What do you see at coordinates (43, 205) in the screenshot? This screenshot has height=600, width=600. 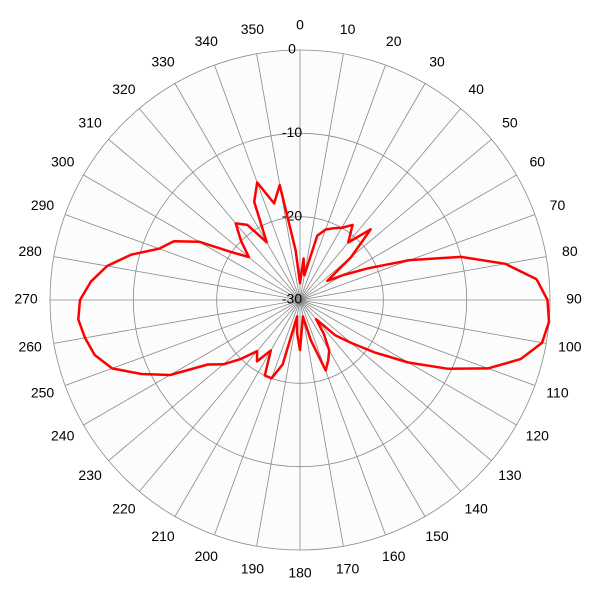 I see `angle-label: 290` at bounding box center [43, 205].